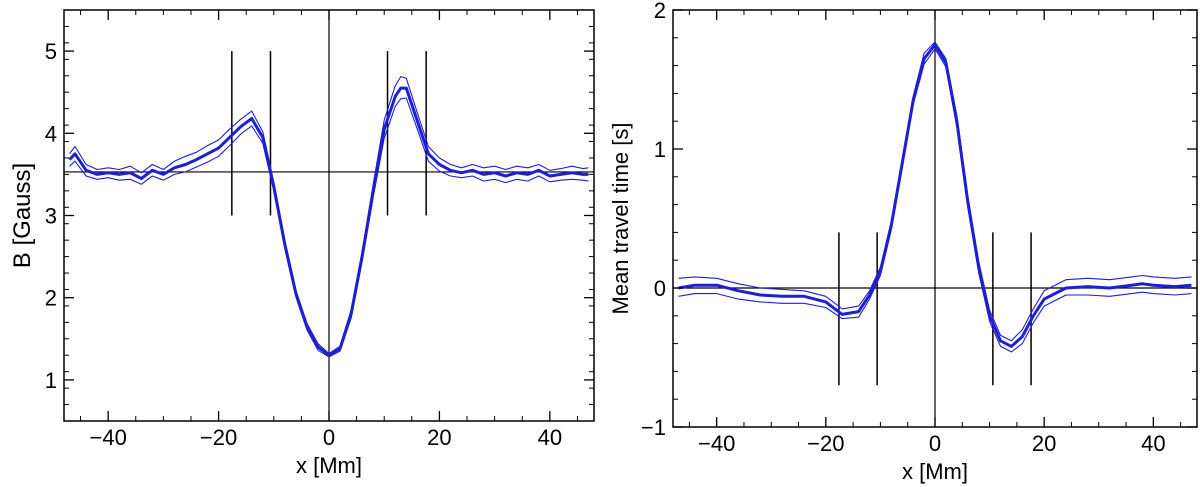 The image size is (1200, 487). What do you see at coordinates (51, 133) in the screenshot?
I see `y-tick-label: 4` at bounding box center [51, 133].